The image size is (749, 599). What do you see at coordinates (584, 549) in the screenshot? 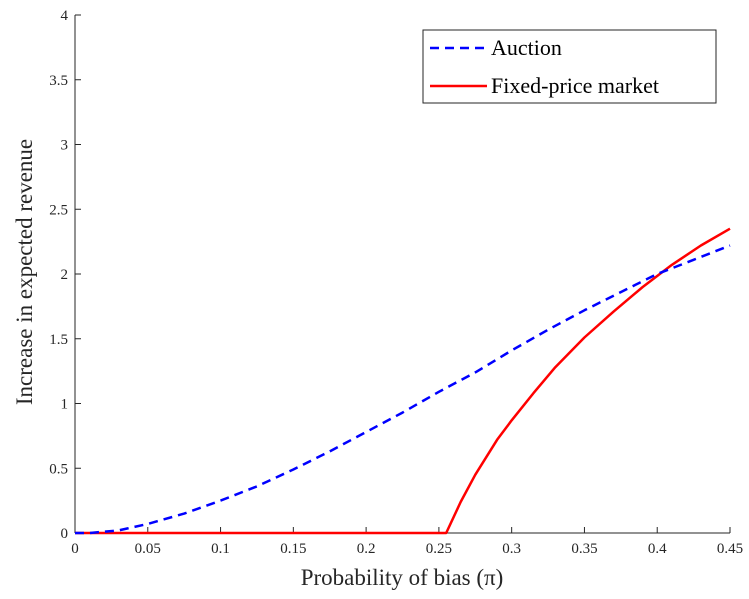
I see `x-tick-label: 0.35` at bounding box center [584, 549].